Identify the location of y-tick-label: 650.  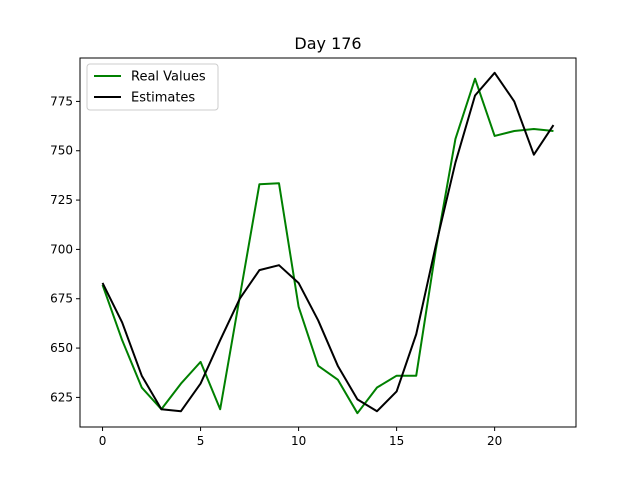
(61, 348).